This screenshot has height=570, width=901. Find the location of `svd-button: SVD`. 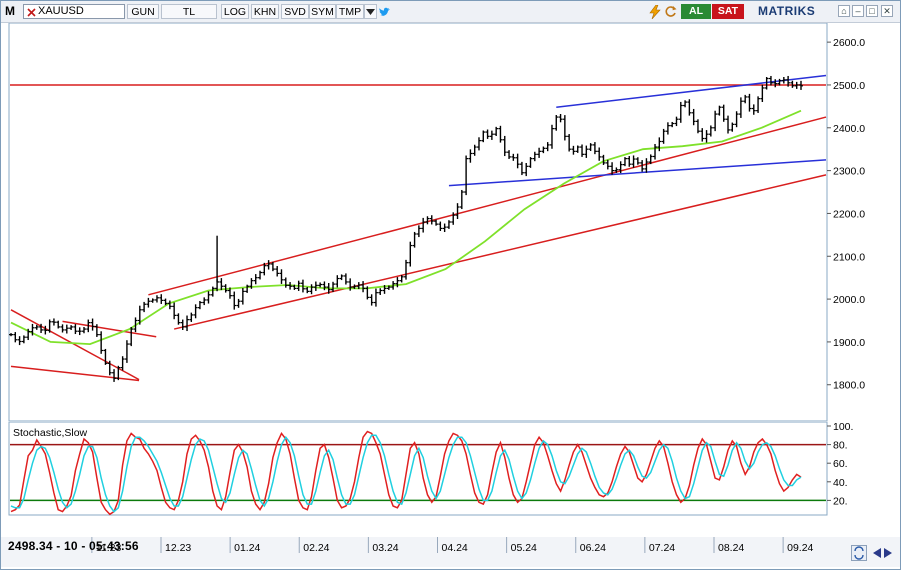

svd-button: SVD is located at coordinates (295, 11).